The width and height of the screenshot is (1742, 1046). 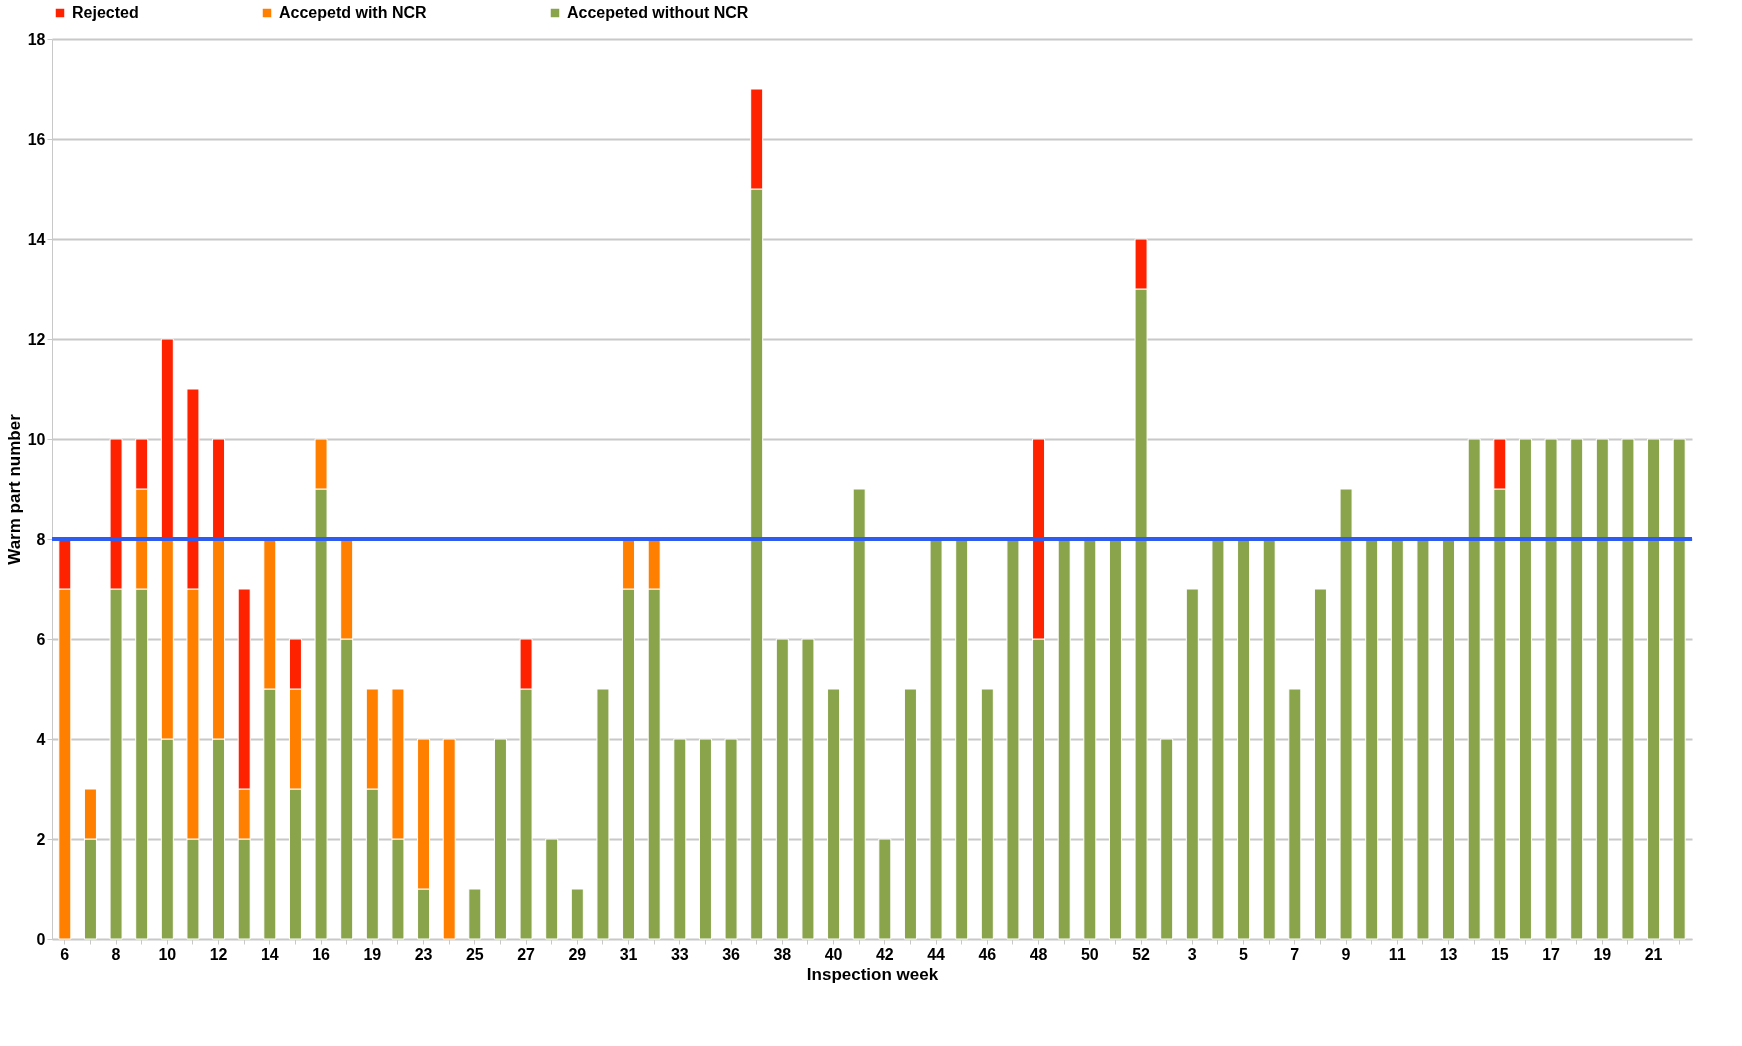 What do you see at coordinates (1346, 954) in the screenshot?
I see `x-tick-label: 9` at bounding box center [1346, 954].